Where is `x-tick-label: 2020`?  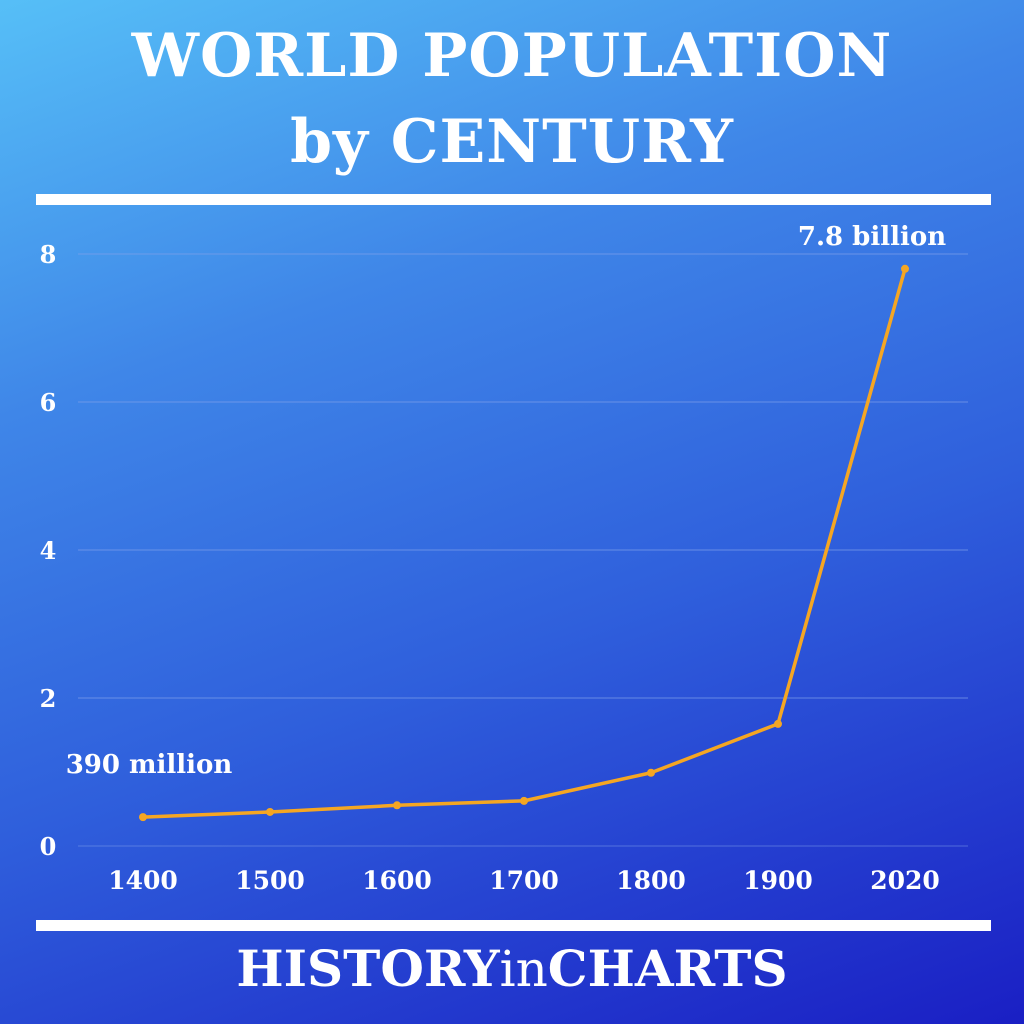 x-tick-label: 2020 is located at coordinates (905, 880).